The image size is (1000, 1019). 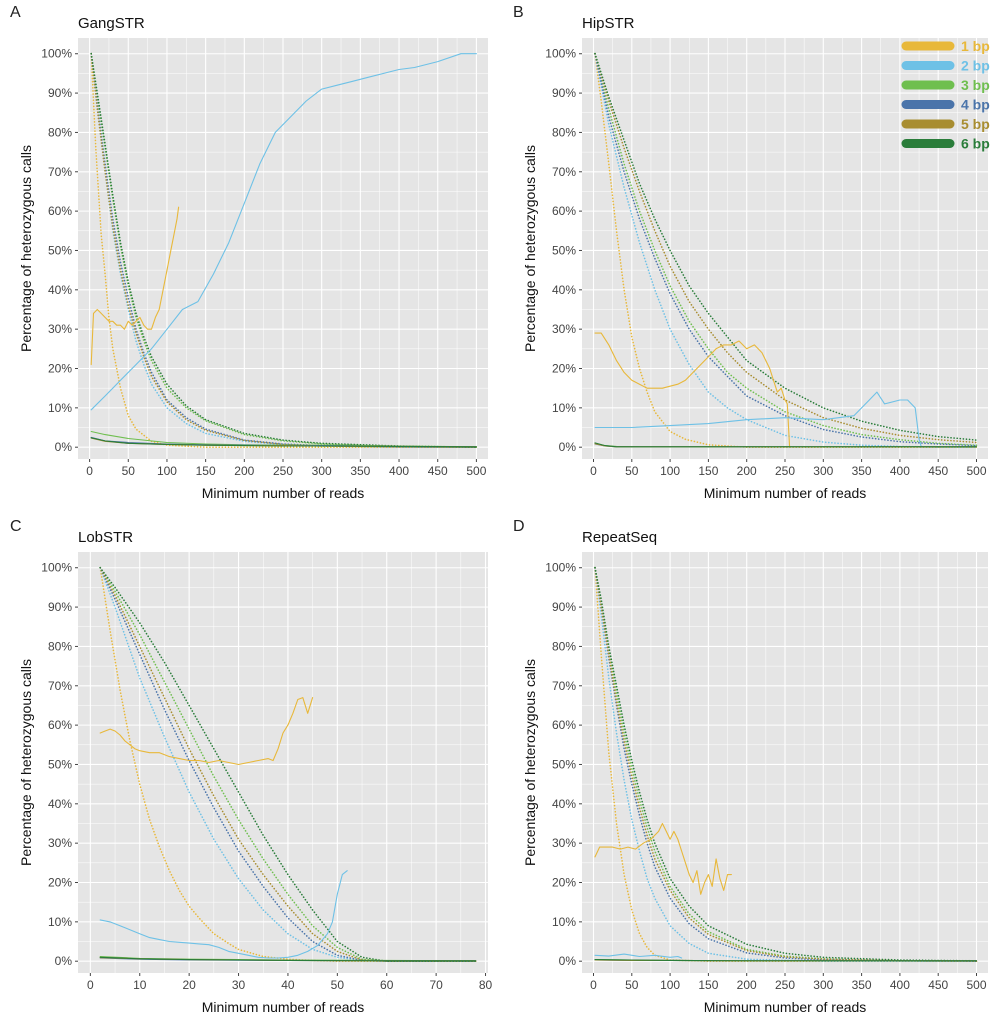 What do you see at coordinates (945, 95) in the screenshot?
I see `legend: 1 bp 2 bp 3 bp 4 bp 5 bp 6 bp` at bounding box center [945, 95].